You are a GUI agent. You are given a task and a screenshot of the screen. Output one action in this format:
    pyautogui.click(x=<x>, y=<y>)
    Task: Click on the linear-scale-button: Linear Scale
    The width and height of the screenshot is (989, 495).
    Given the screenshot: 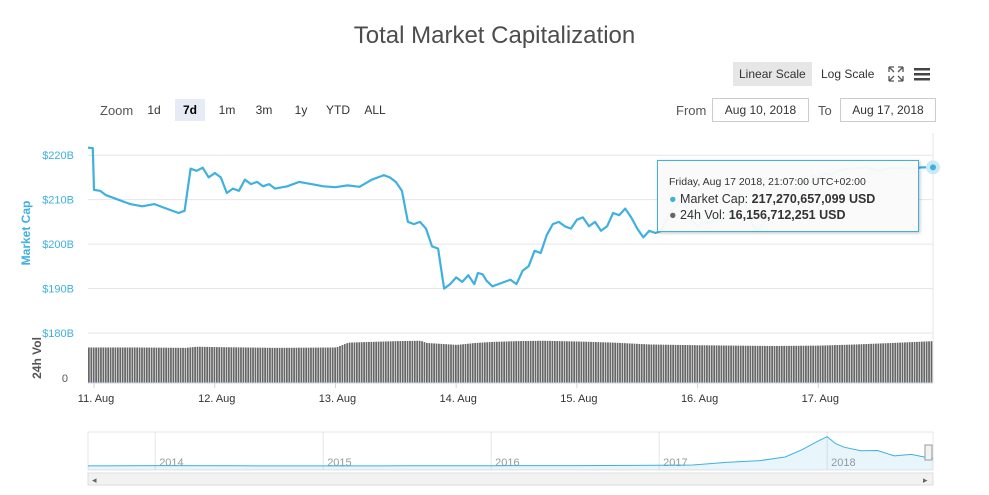 What is the action you would take?
    pyautogui.click(x=772, y=74)
    